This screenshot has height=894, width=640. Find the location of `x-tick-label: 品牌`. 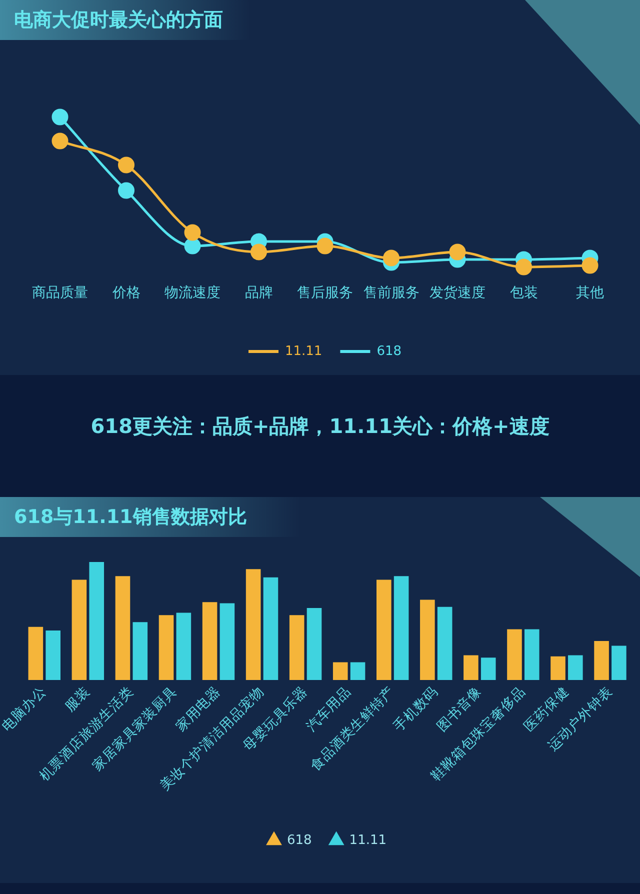

x-tick-label: 品牌 is located at coordinates (258, 293).